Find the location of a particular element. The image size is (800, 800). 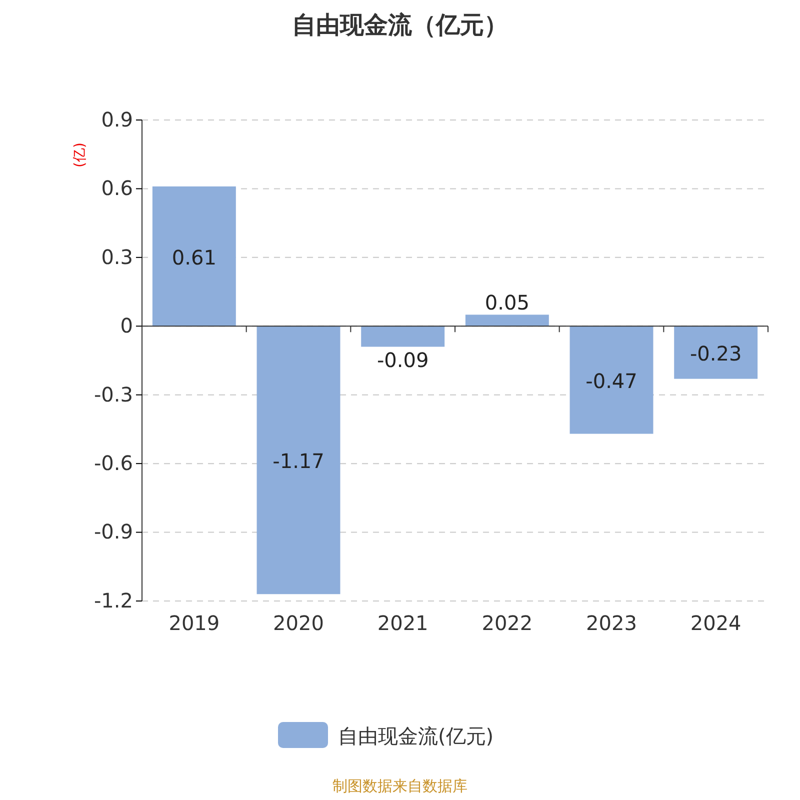

x-tick-label: 2021 is located at coordinates (402, 623).